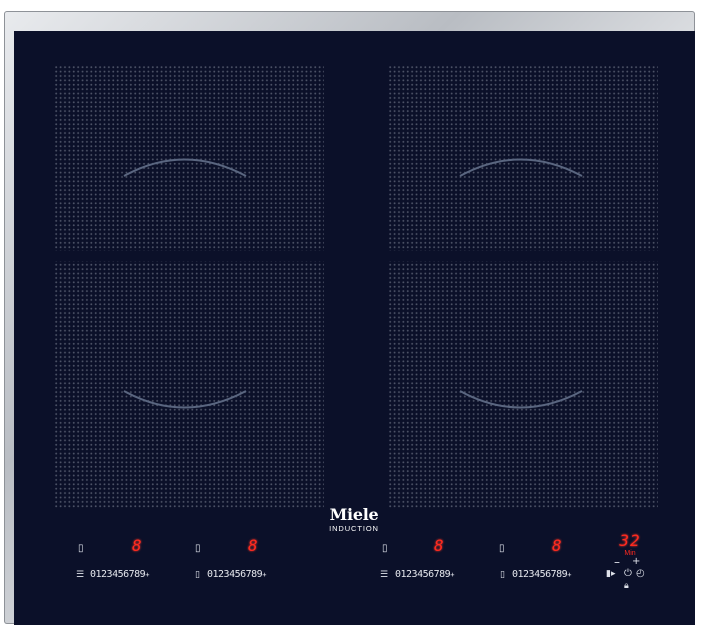 This screenshot has width=701, height=631. What do you see at coordinates (636, 561) in the screenshot?
I see `timer-plus-button: +` at bounding box center [636, 561].